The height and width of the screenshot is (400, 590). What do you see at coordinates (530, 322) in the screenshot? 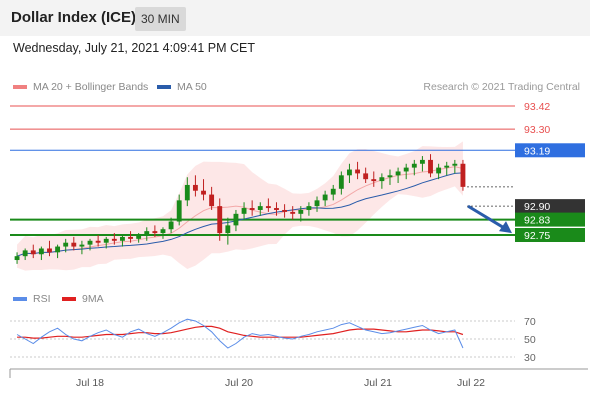
I see `rsi-tick-70: 70` at bounding box center [530, 322].